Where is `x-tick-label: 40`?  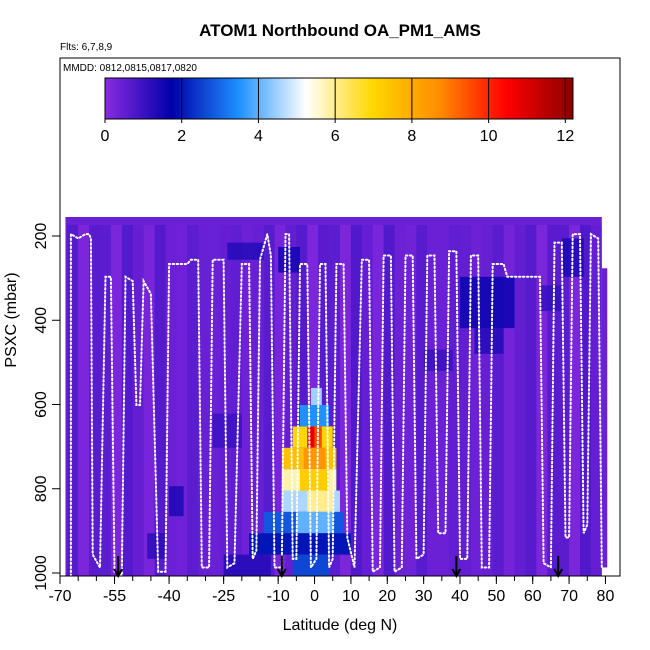 x-tick-label: 40 is located at coordinates (460, 596).